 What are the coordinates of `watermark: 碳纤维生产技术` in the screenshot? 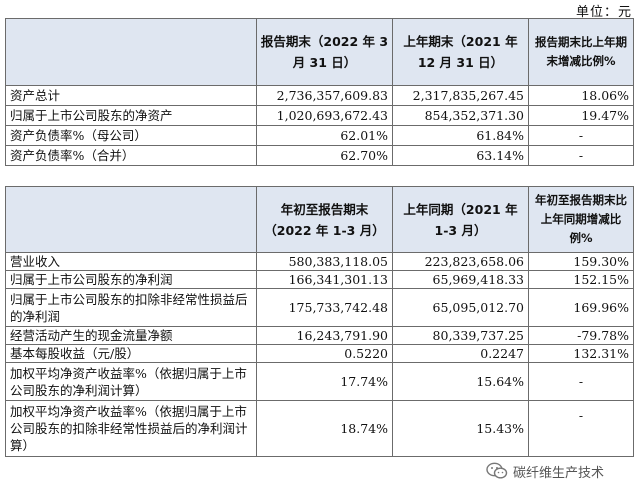 It's located at (545, 471).